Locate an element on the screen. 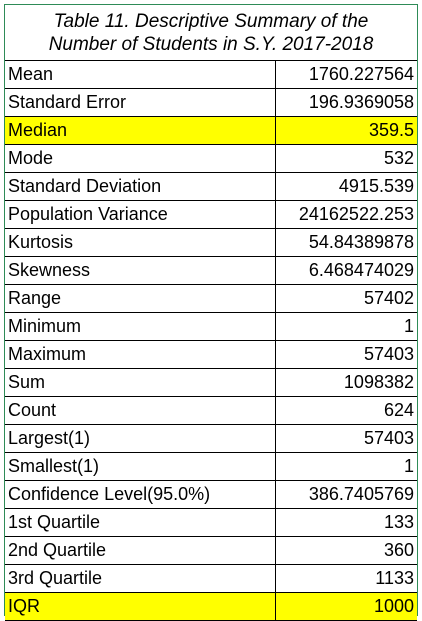  row-value: 360 is located at coordinates (346, 550).